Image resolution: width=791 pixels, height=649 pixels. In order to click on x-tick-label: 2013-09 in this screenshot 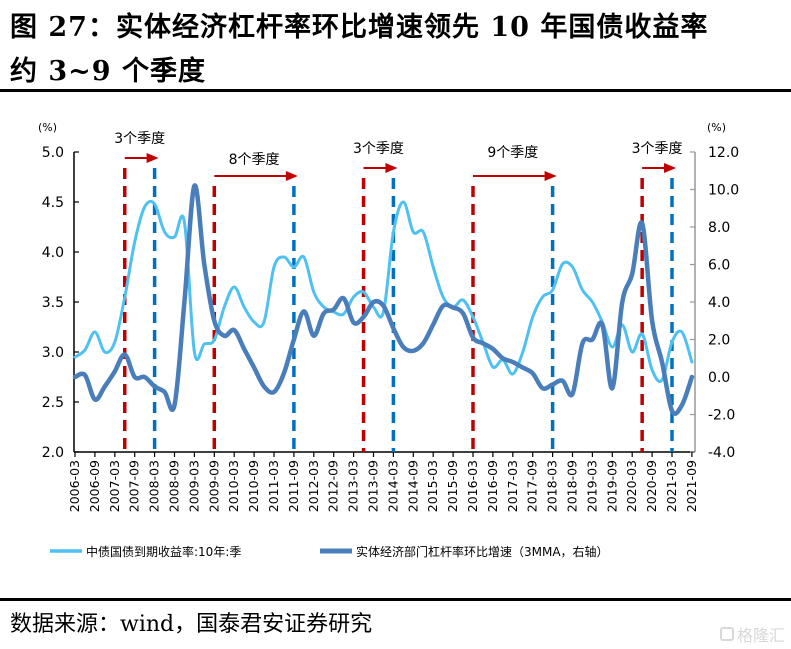, I will do `click(373, 486)`.